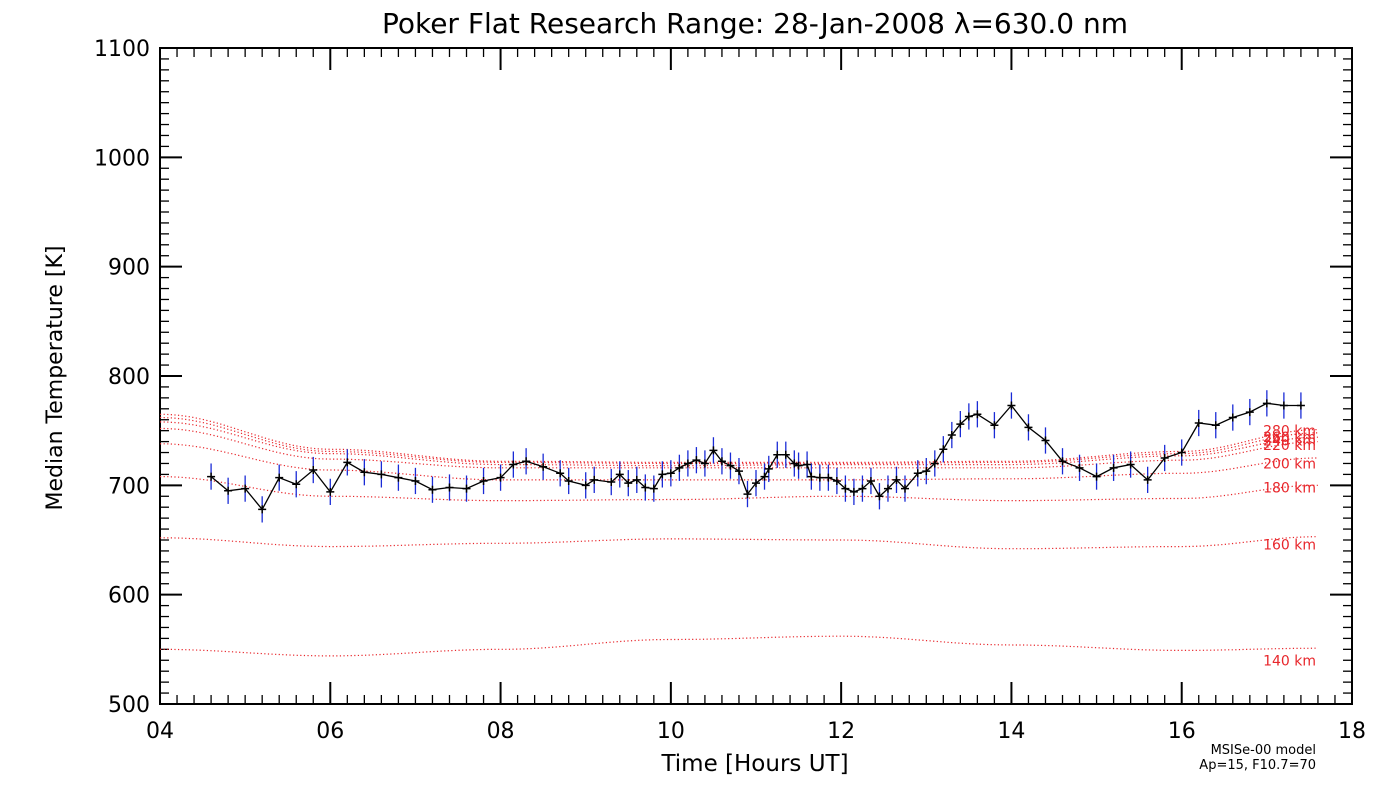 This screenshot has height=800, width=1400. Describe the element at coordinates (671, 731) in the screenshot. I see `x-tick-label: 10` at that location.